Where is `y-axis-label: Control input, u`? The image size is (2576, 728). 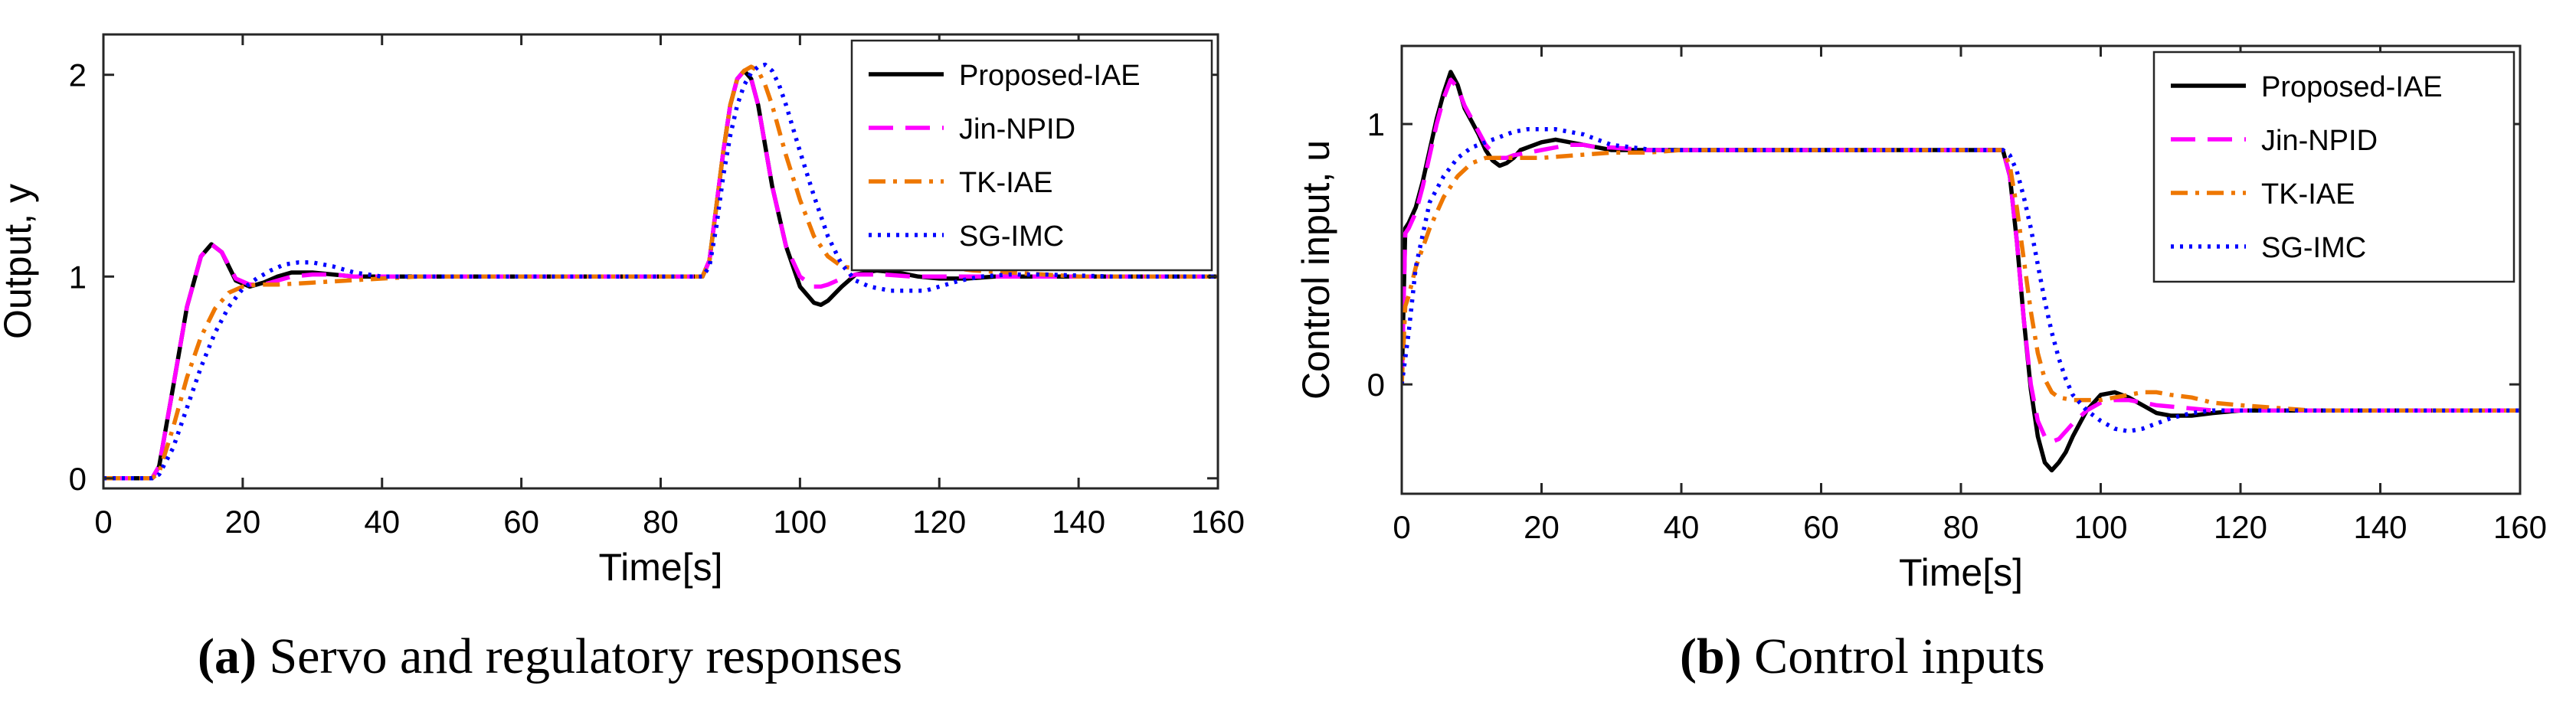
y-axis-label: Control input, u is located at coordinates (1316, 270).